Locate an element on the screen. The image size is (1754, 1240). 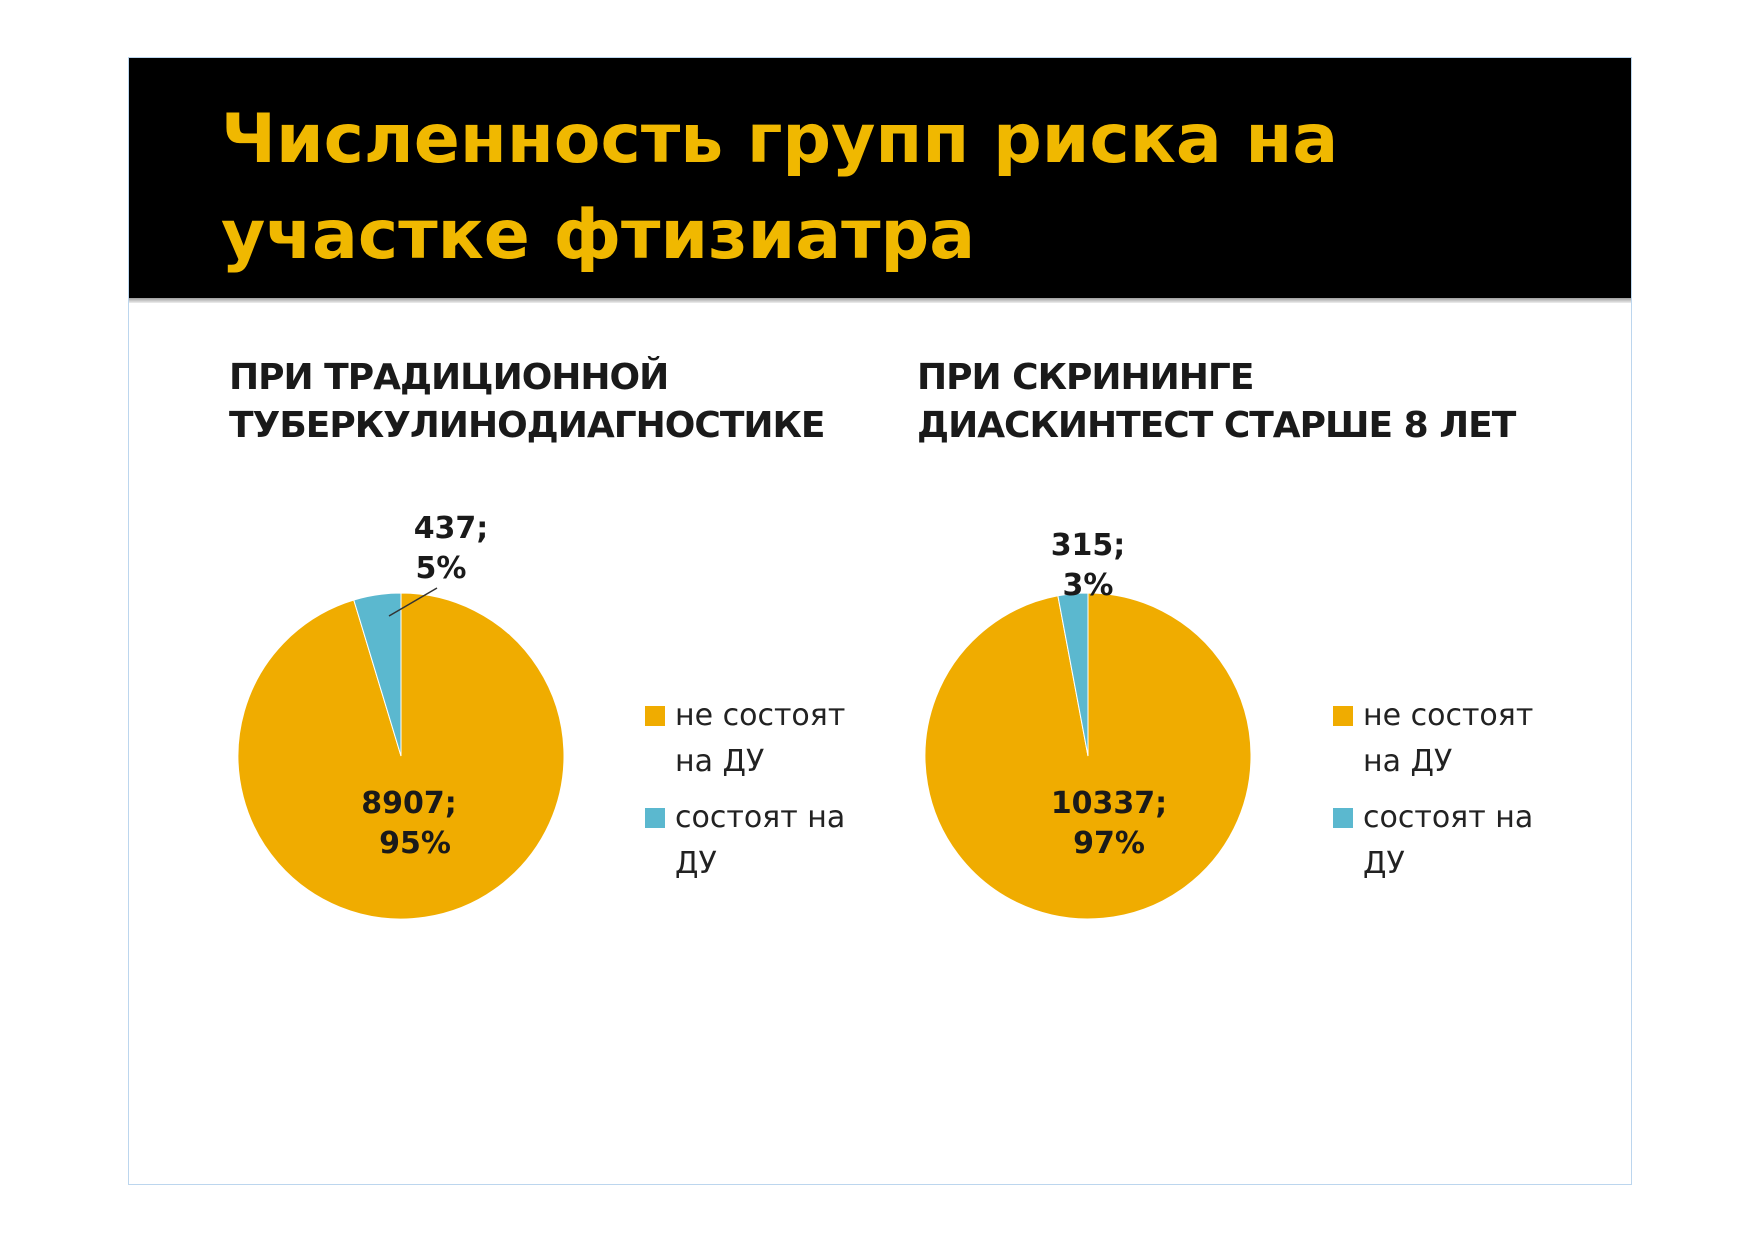
data-label-not-registered: 97% is located at coordinates (1109, 843).